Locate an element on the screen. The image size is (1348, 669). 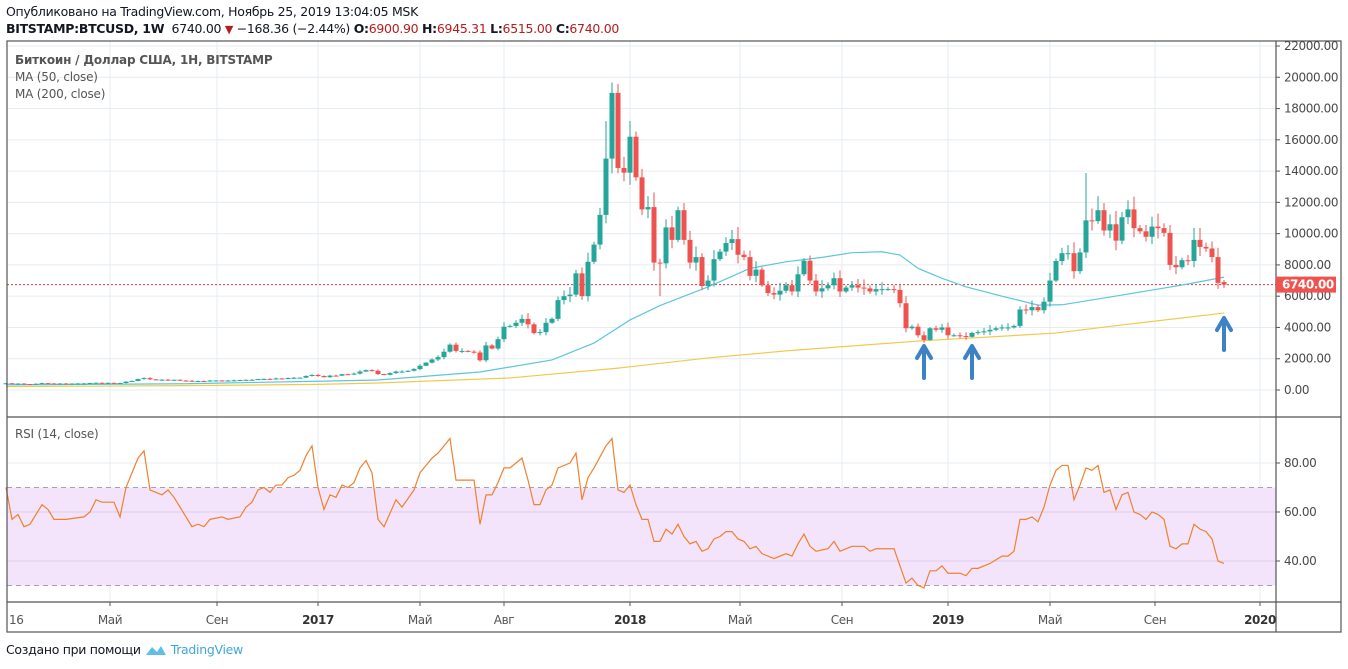
tradingview-link: TradingView is located at coordinates (207, 649).